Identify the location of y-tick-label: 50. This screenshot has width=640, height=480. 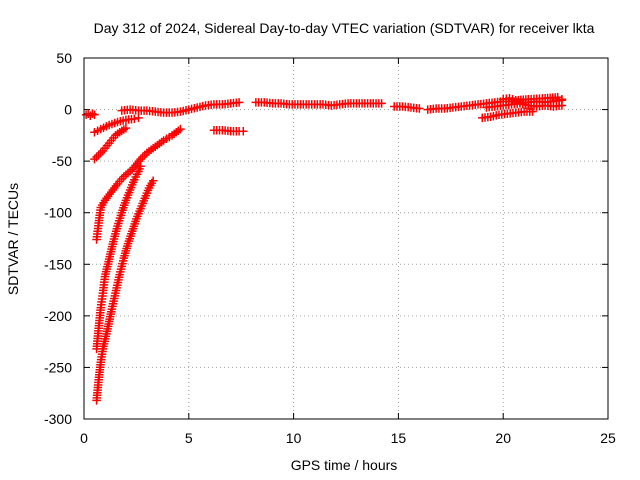
(64, 58).